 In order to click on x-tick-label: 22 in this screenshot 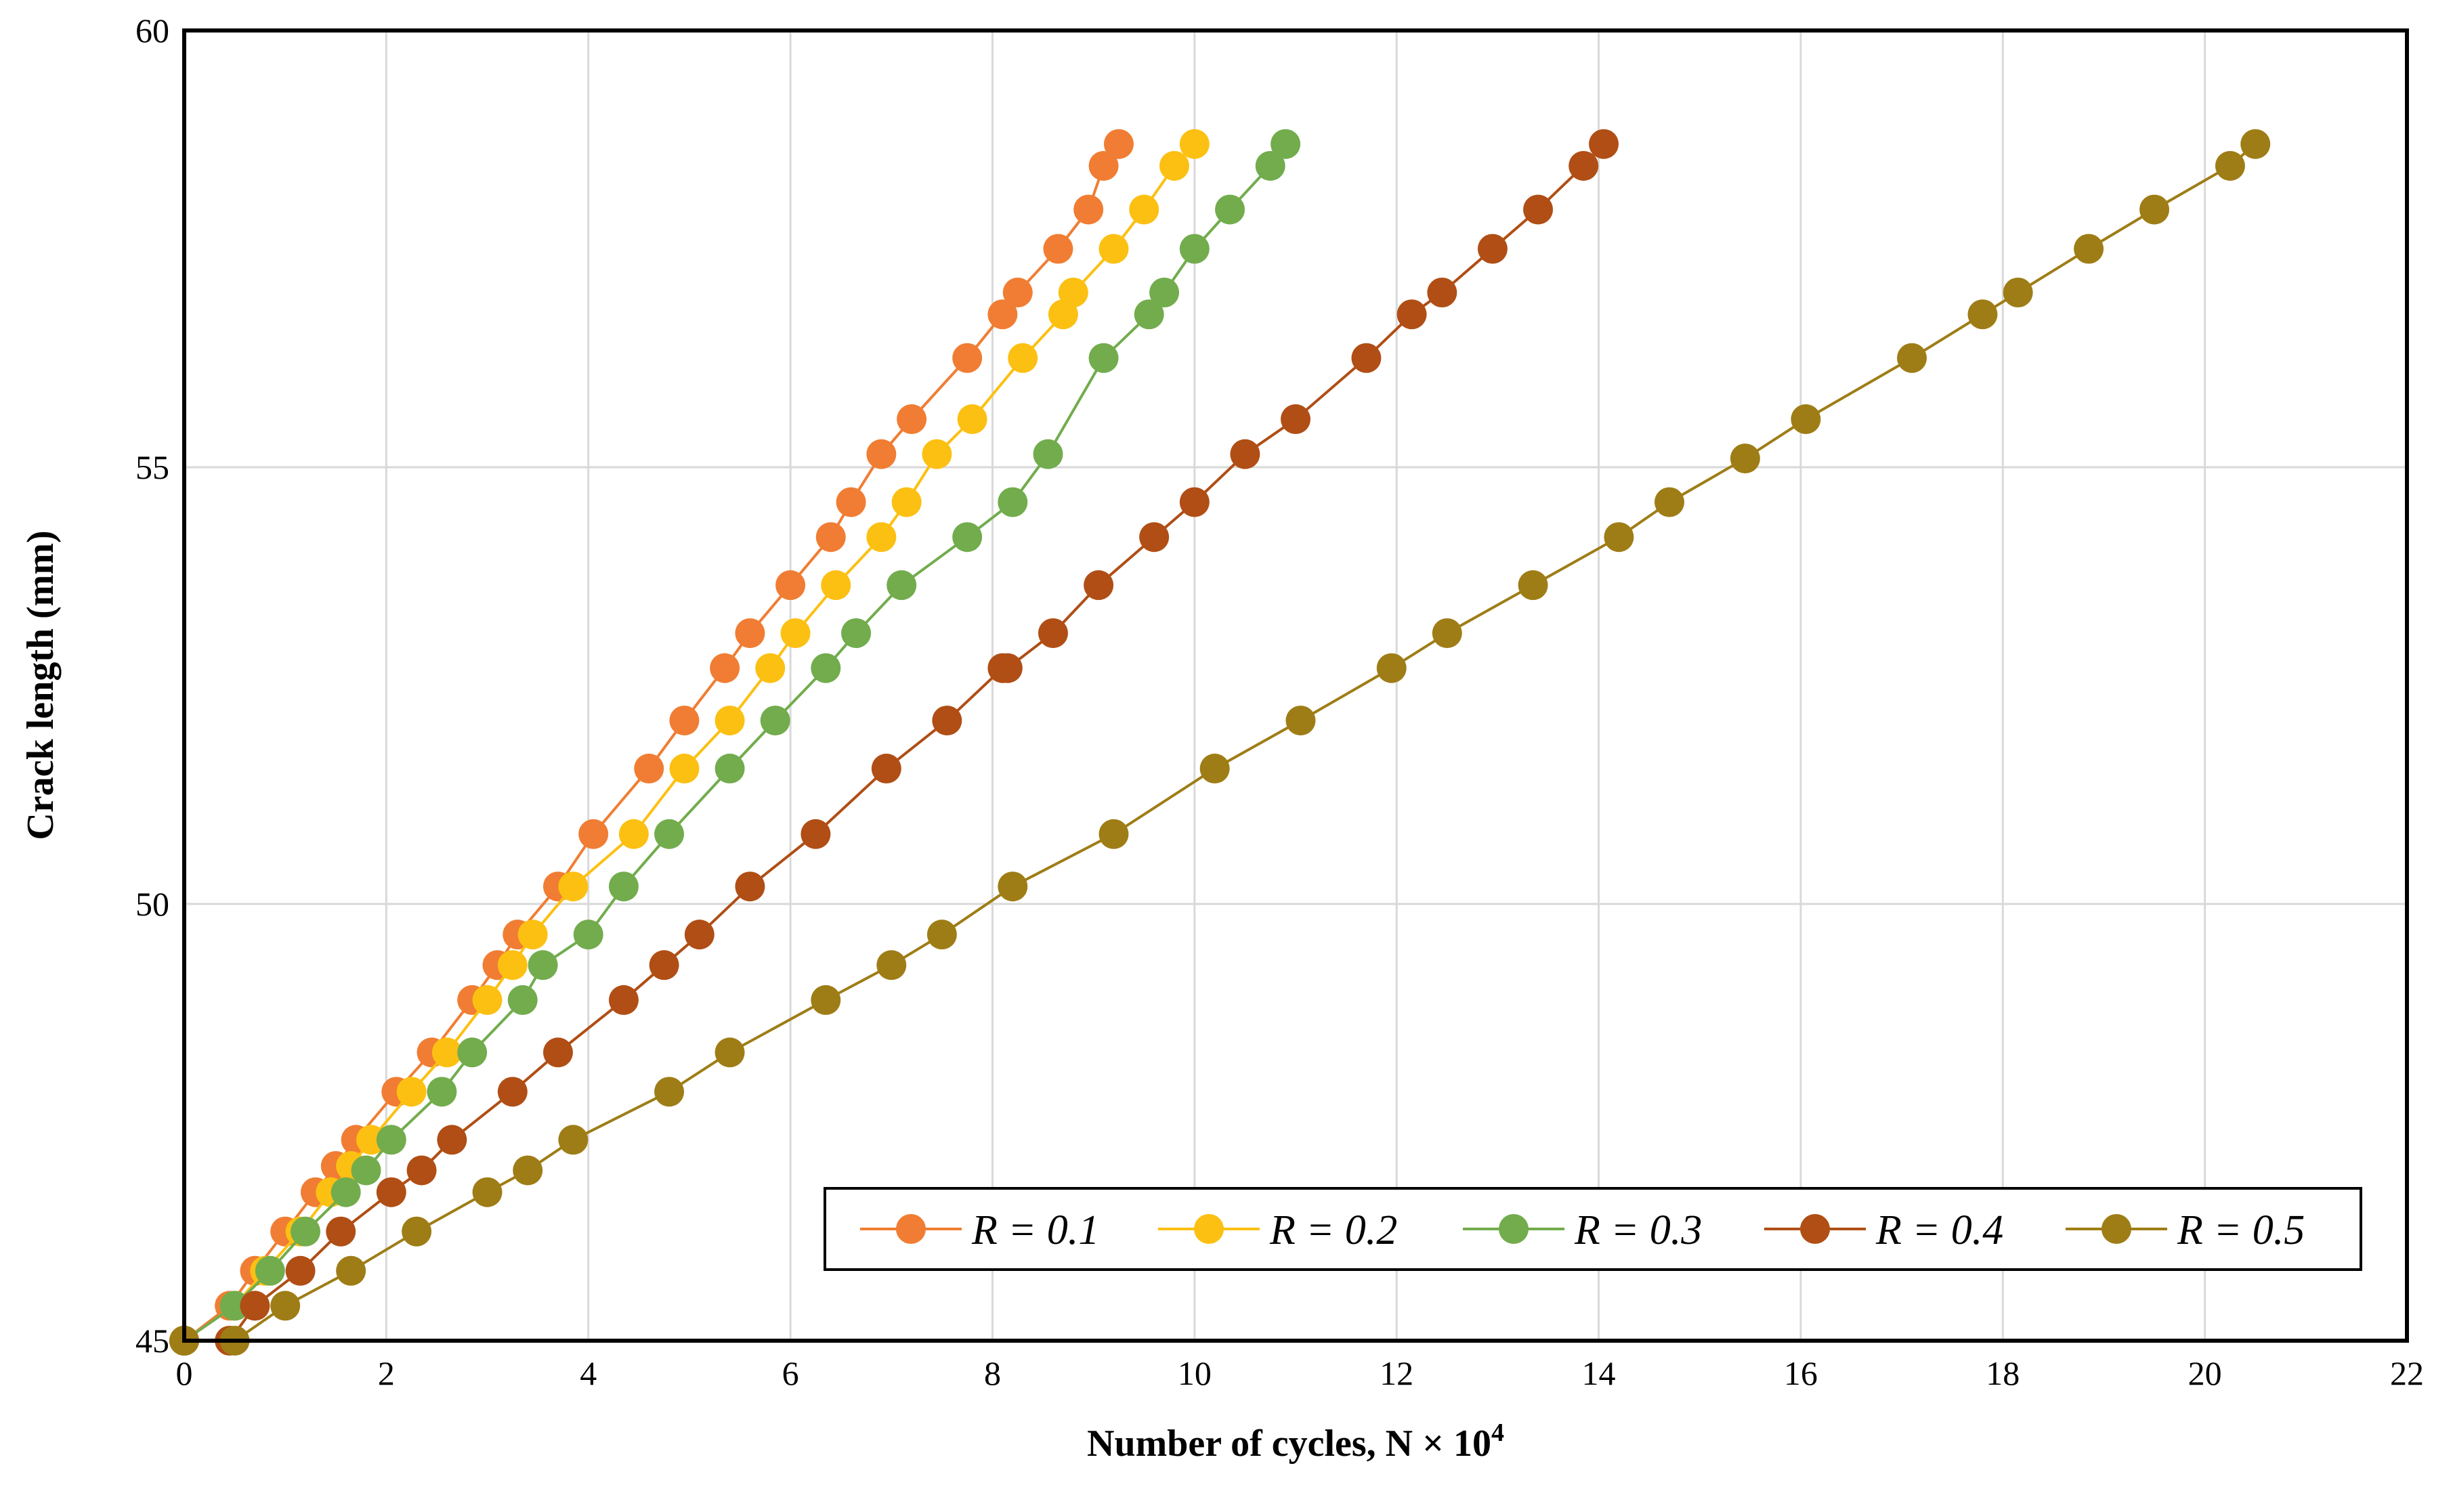, I will do `click(2407, 1373)`.